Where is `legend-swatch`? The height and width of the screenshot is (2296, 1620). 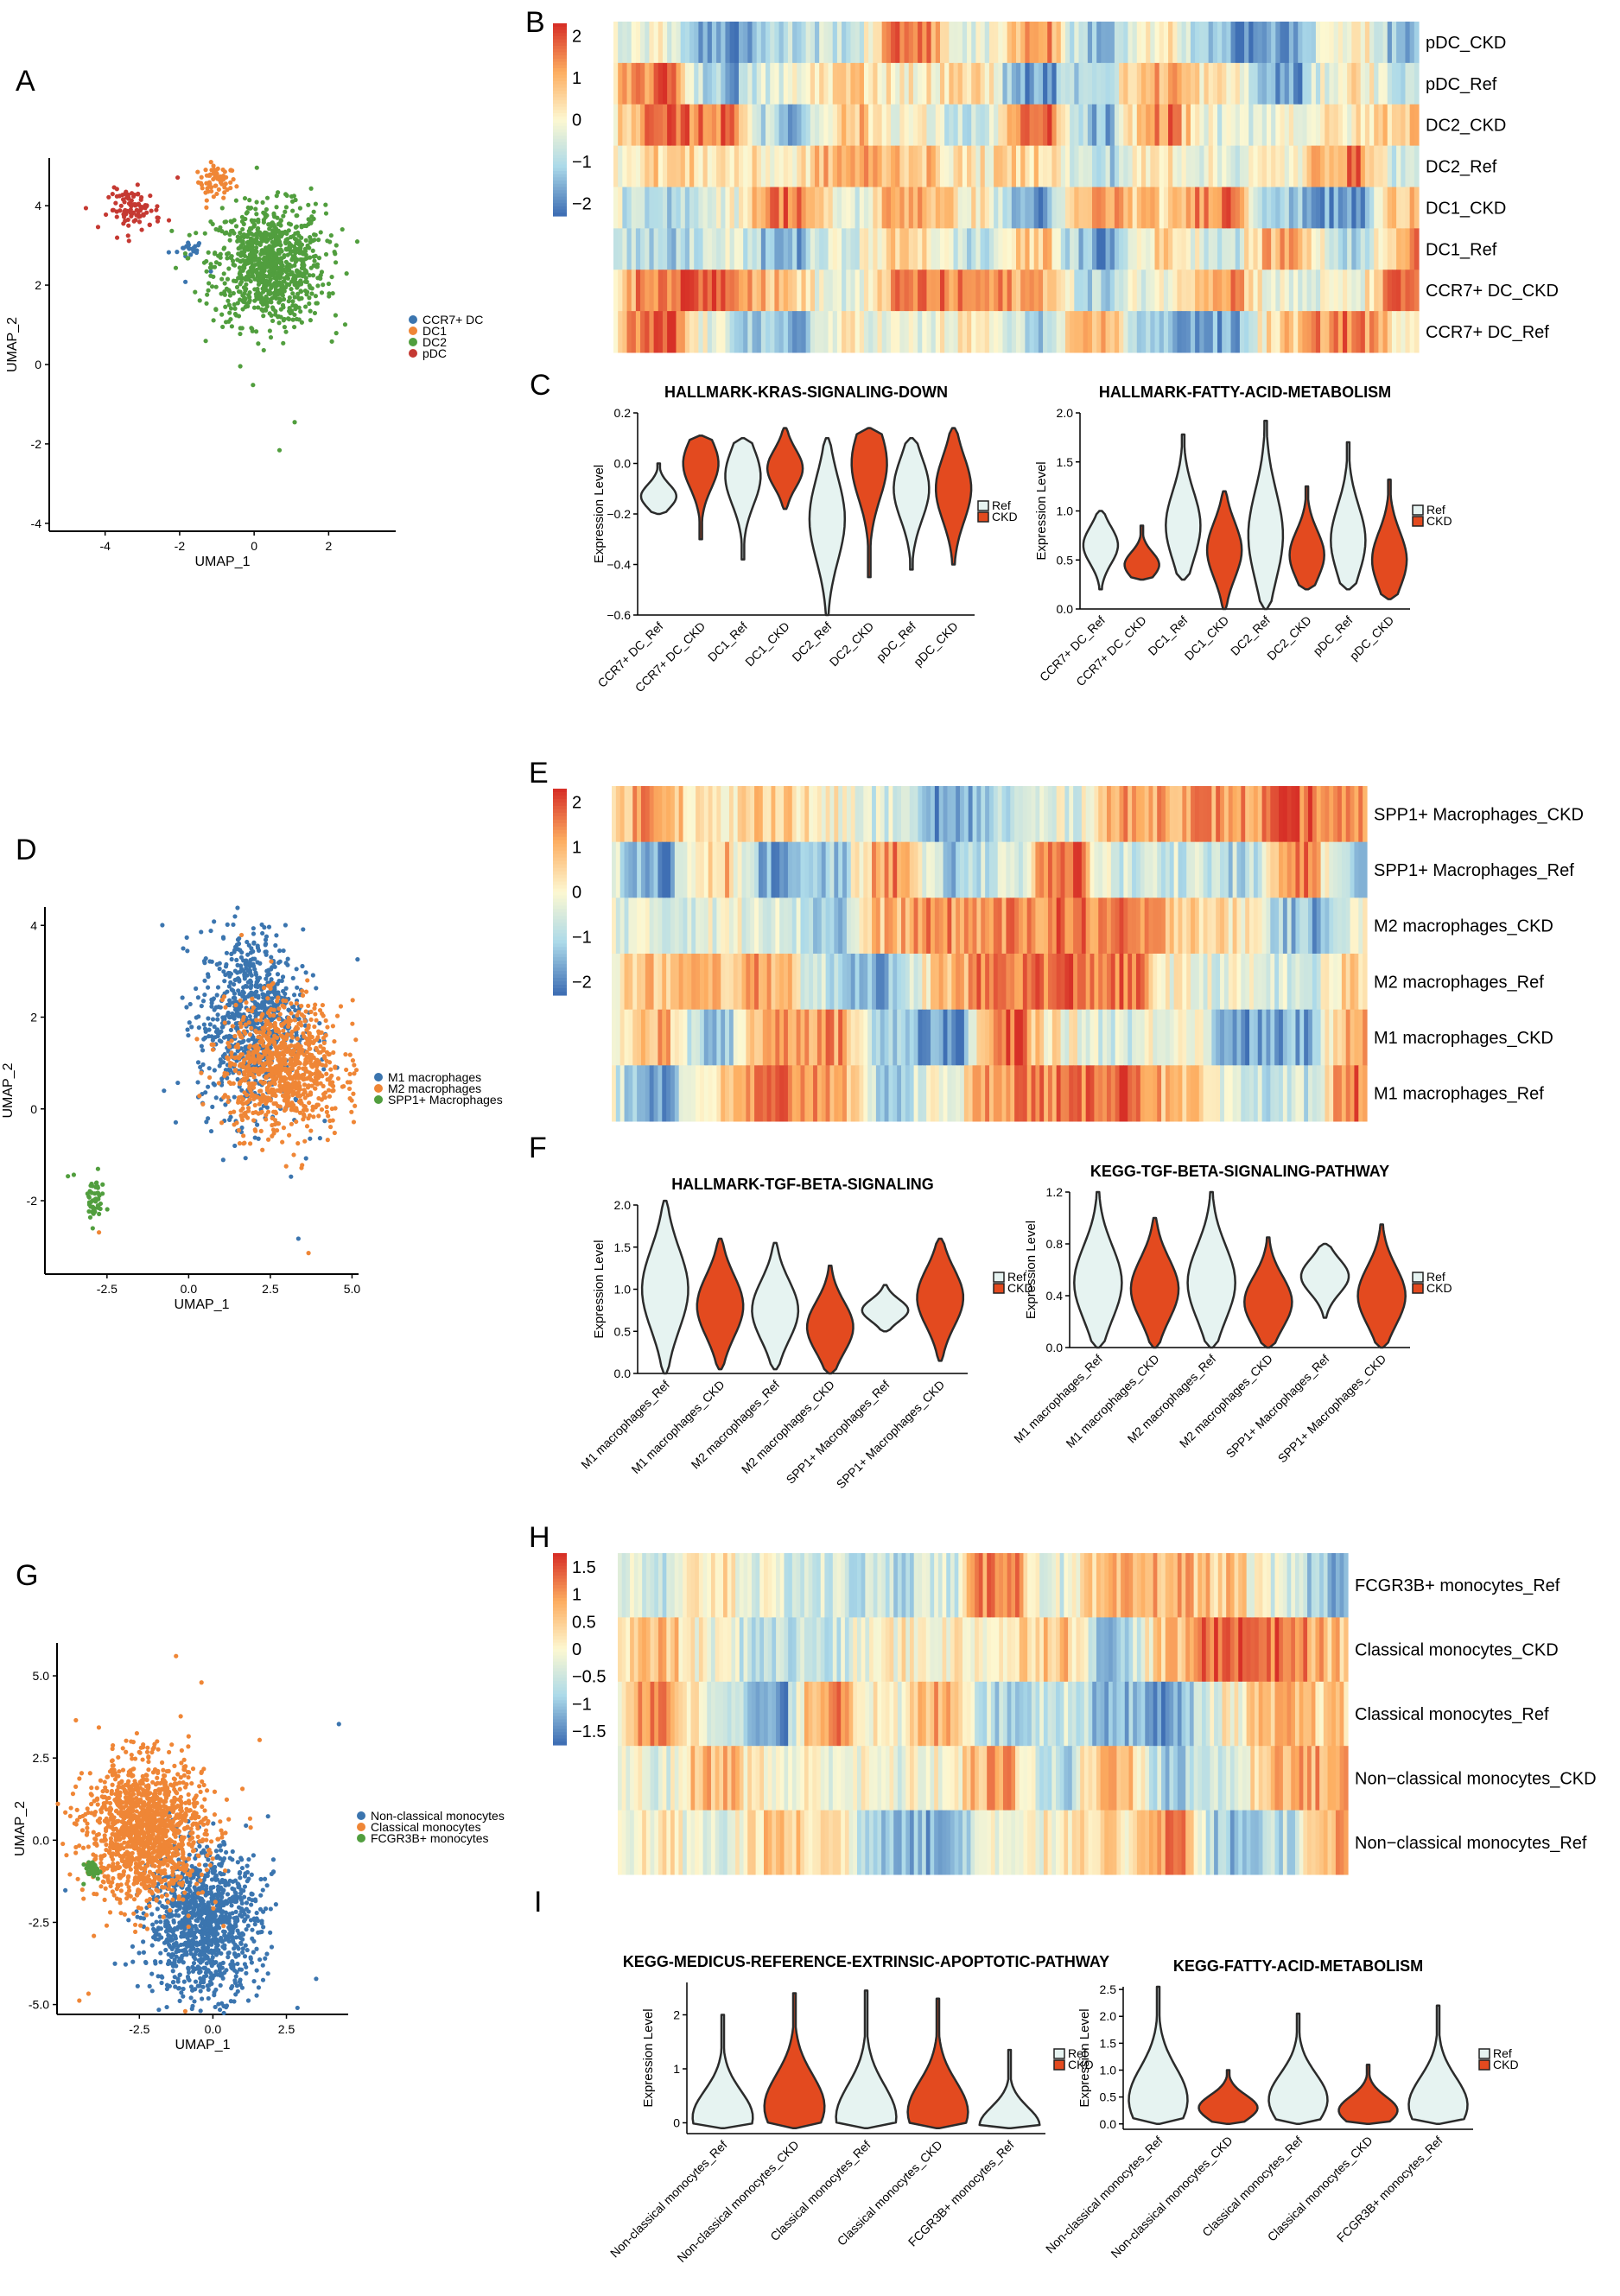 legend-swatch is located at coordinates (413, 353).